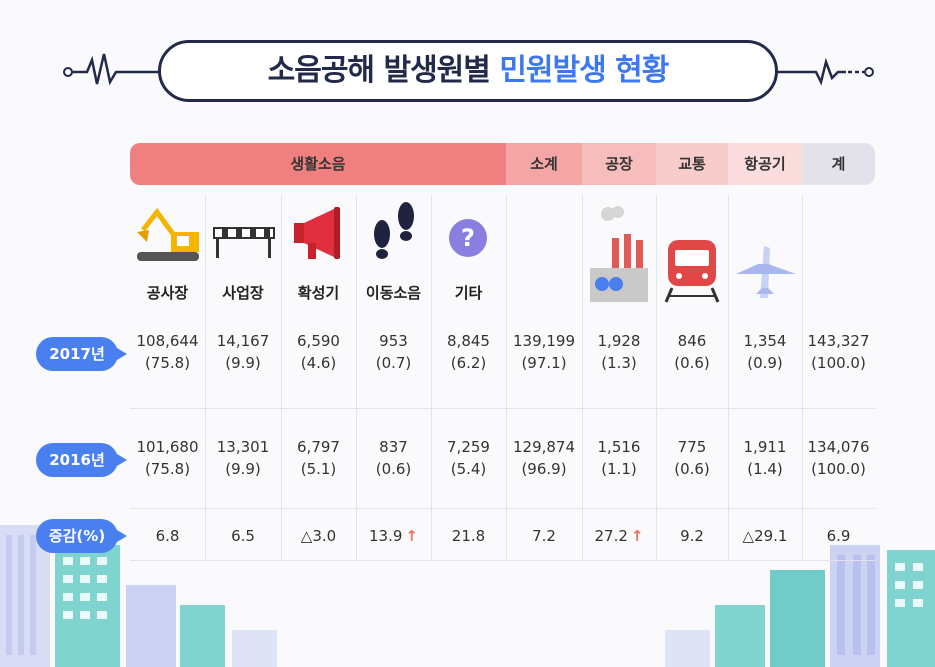 The image size is (935, 667). Describe the element at coordinates (765, 164) in the screenshot. I see `header-aircraft: 항공기` at that location.